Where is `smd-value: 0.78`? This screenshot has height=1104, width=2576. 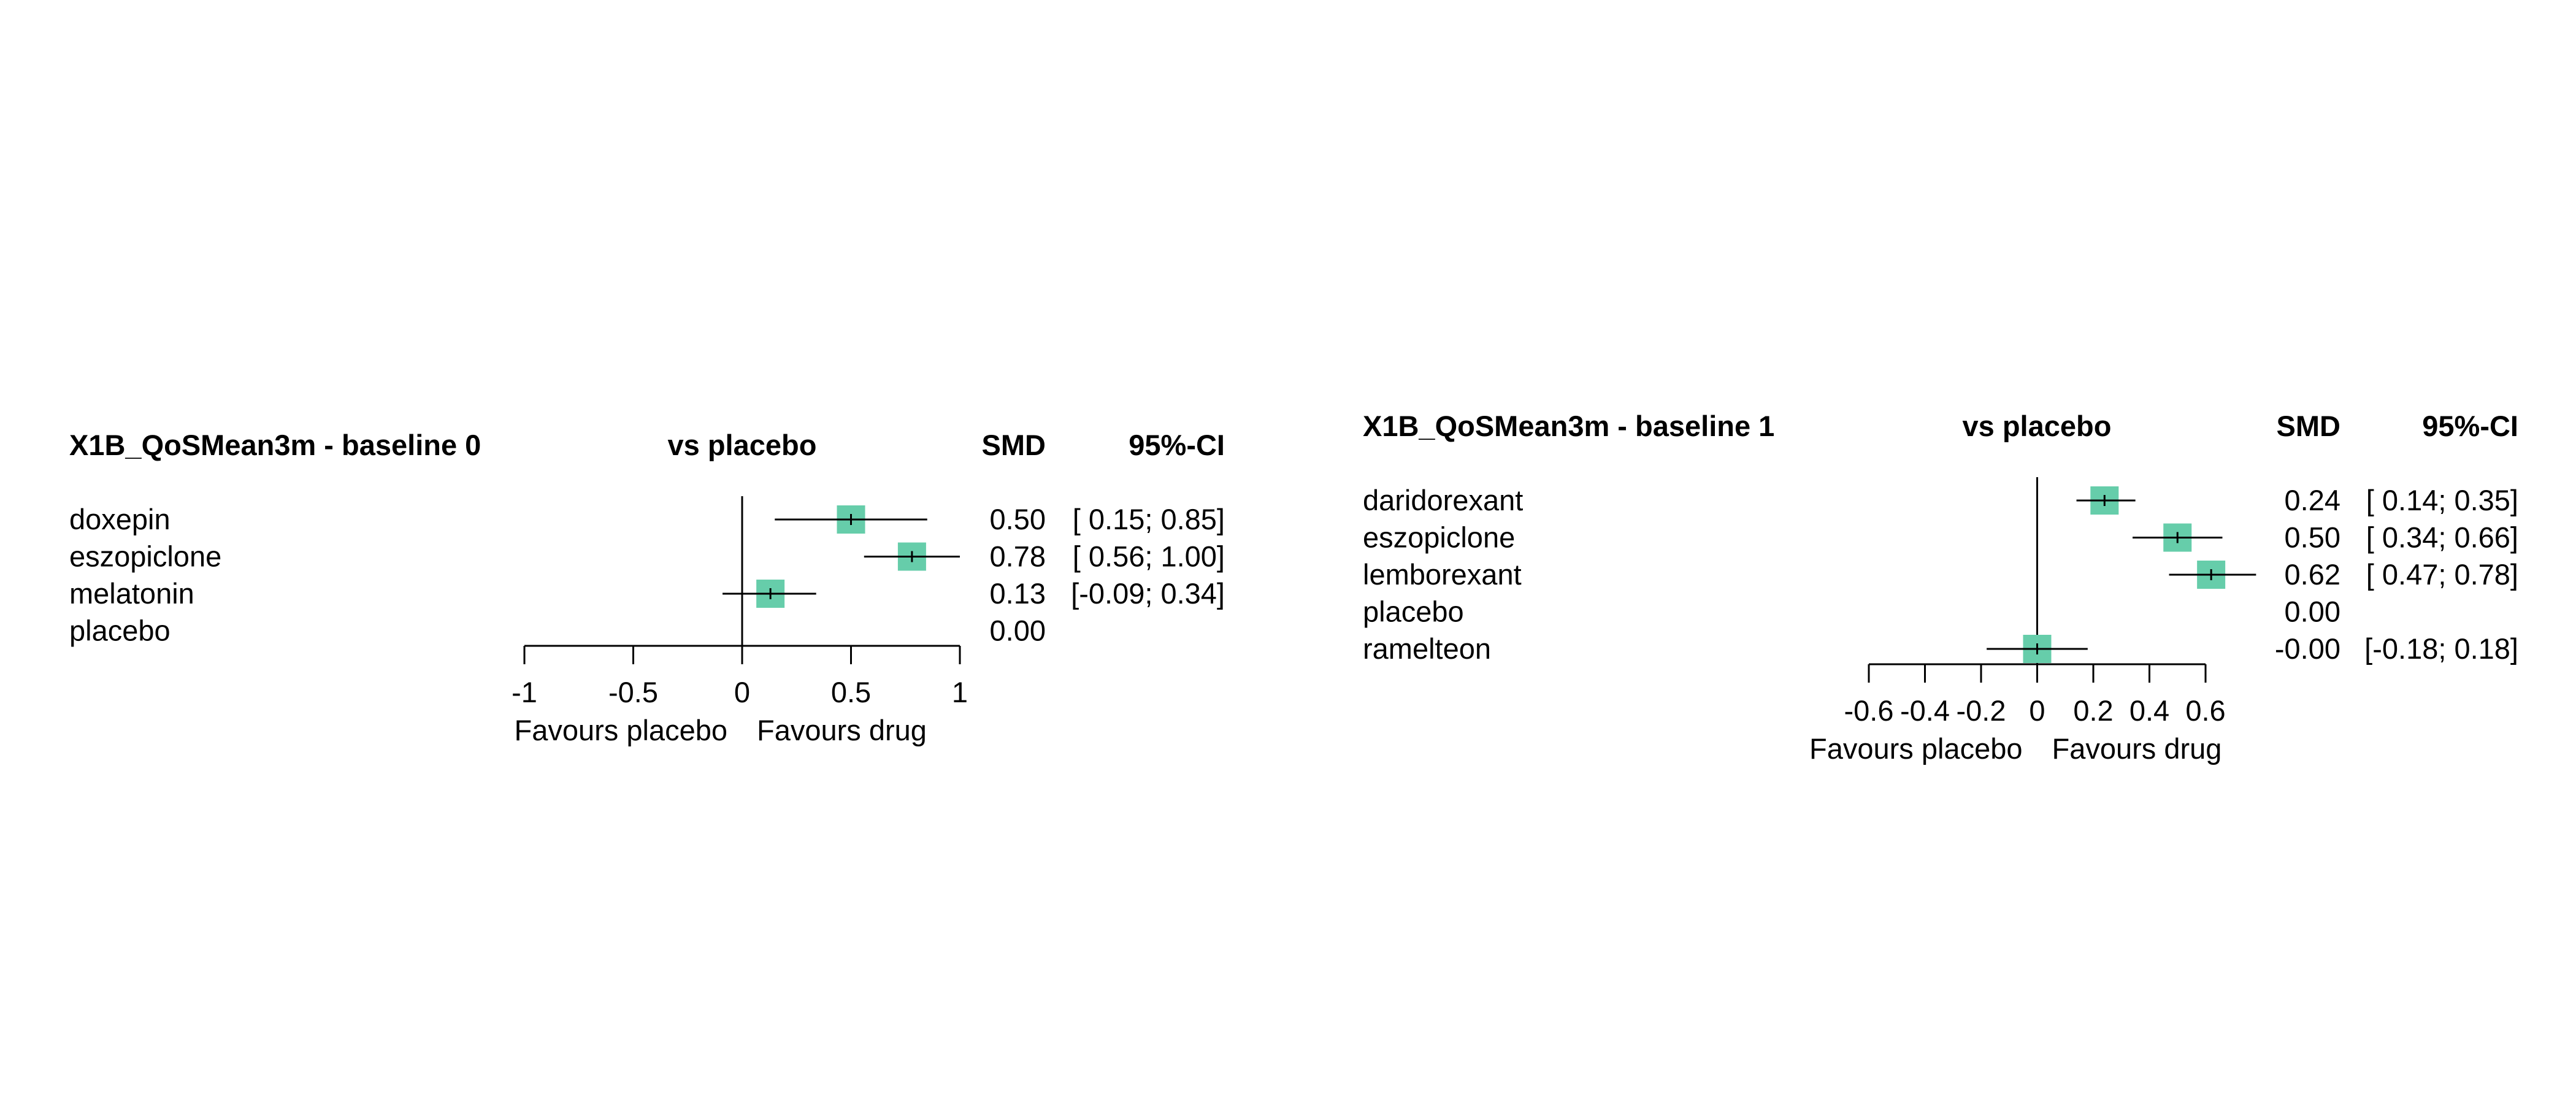 smd-value: 0.78 is located at coordinates (1018, 556).